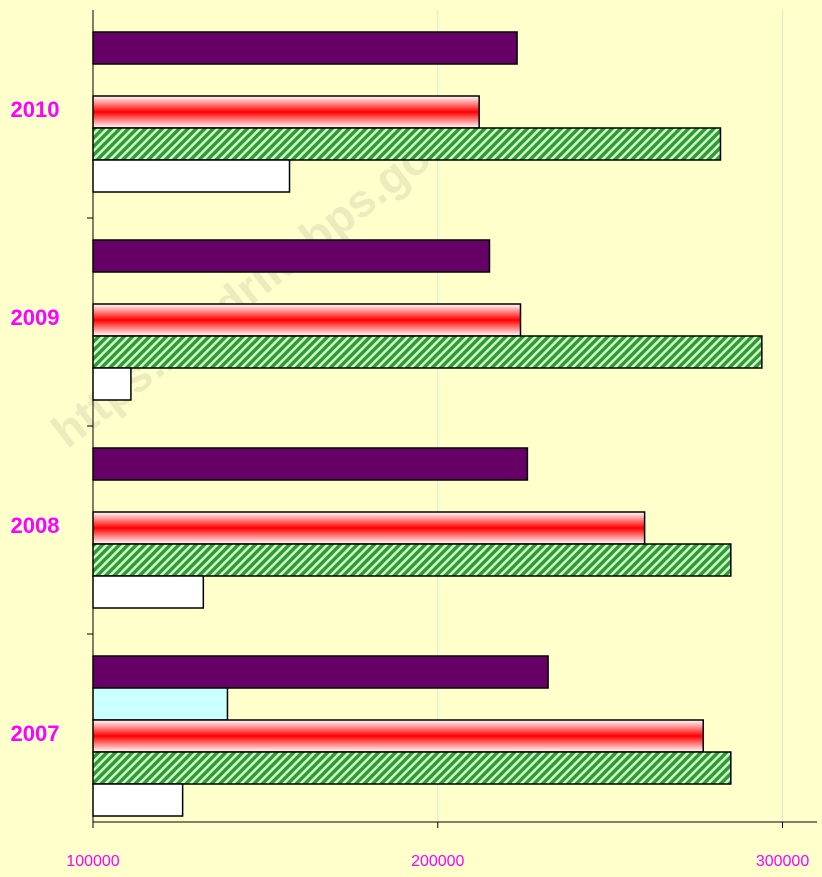 Image resolution: width=822 pixels, height=877 pixels. What do you see at coordinates (437, 861) in the screenshot?
I see `x-tick-label: 200000` at bounding box center [437, 861].